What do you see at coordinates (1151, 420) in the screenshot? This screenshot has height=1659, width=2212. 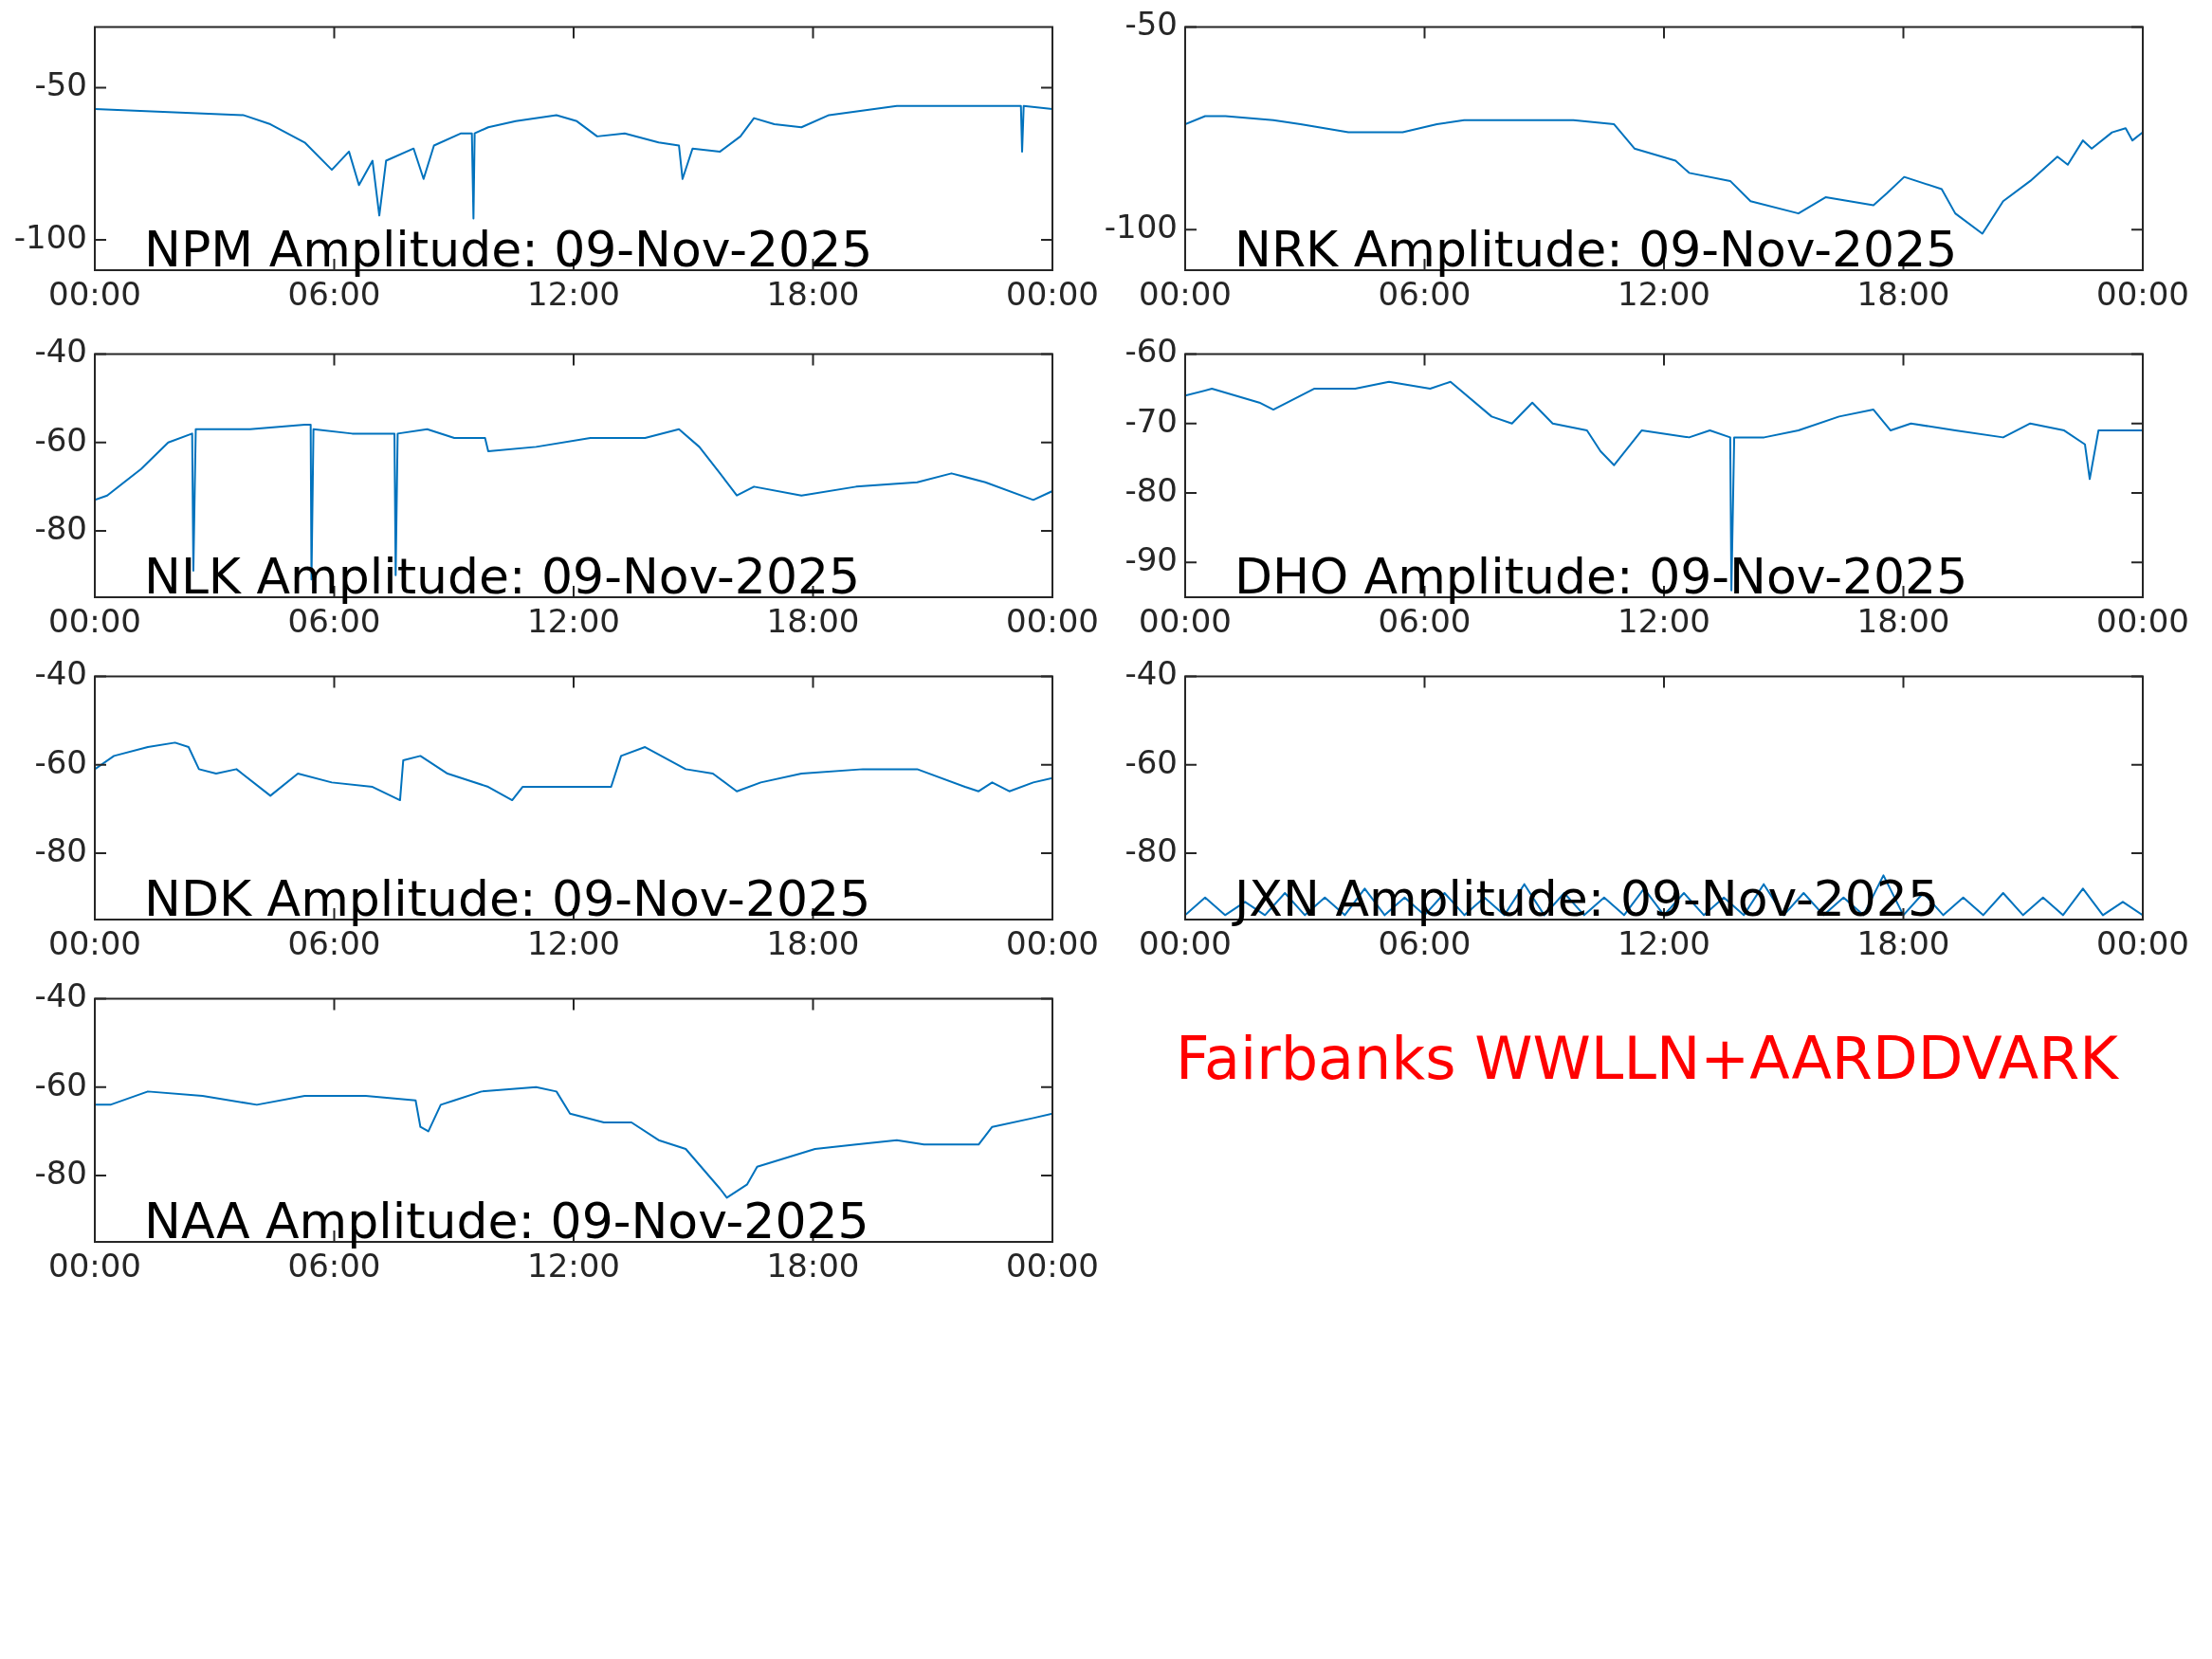 I see `y-tick-label: -70` at bounding box center [1151, 420].